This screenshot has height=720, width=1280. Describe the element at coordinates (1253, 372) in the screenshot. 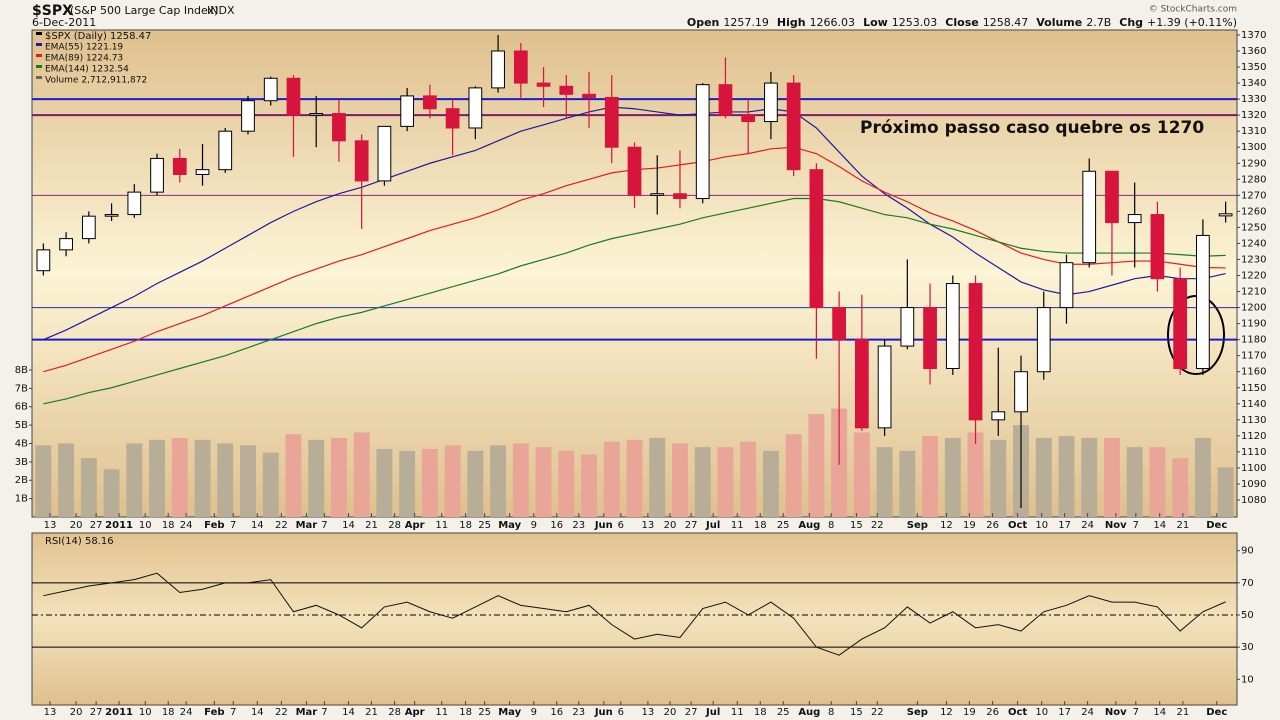

I see `y-tick-label: 1160` at that location.